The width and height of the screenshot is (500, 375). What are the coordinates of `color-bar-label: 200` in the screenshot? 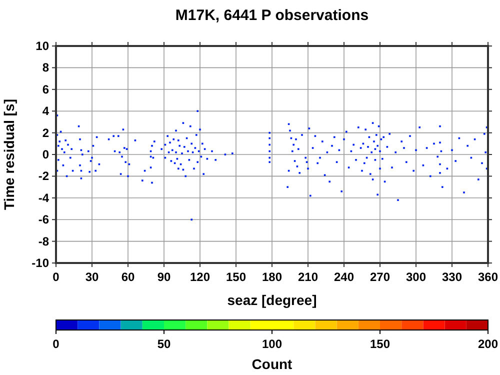 It's located at (488, 344).